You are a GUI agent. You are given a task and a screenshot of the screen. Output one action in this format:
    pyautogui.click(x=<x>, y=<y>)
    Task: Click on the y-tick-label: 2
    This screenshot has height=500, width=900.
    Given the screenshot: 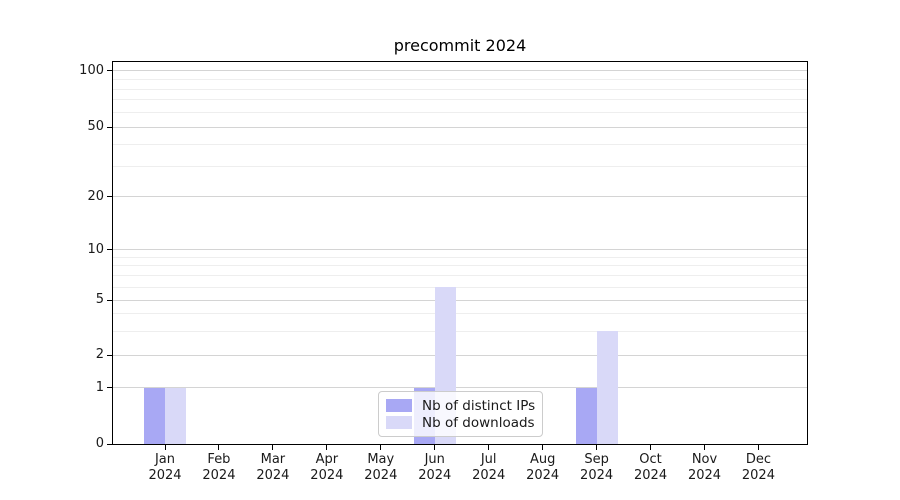 What is the action you would take?
    pyautogui.click(x=99, y=355)
    